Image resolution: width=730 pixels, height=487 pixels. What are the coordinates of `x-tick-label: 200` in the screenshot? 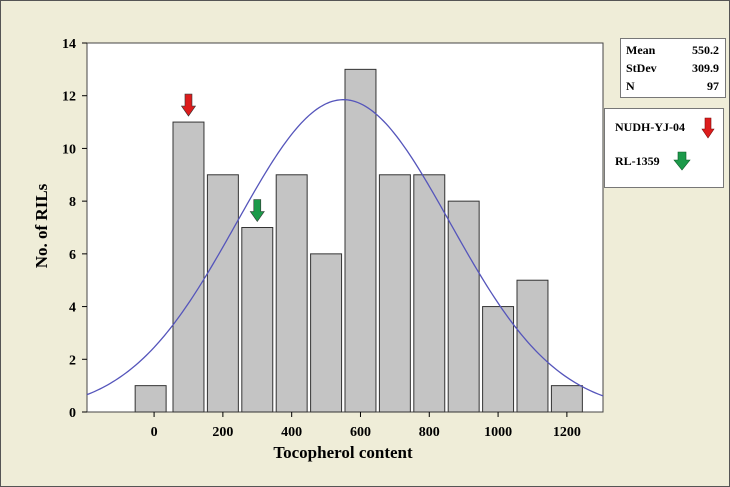 It's located at (222, 432).